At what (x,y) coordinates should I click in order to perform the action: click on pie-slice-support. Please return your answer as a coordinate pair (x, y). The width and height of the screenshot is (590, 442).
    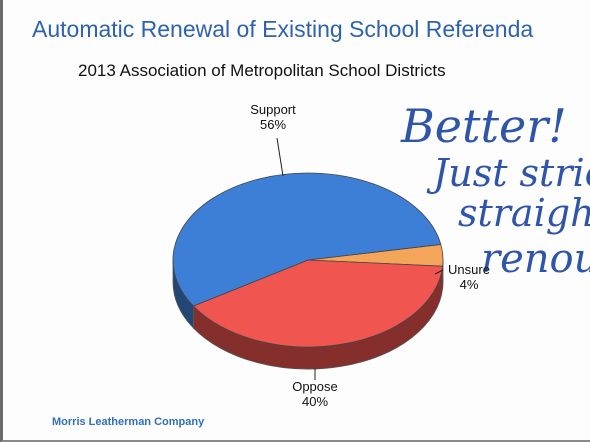
    Looking at the image, I should click on (307, 239).